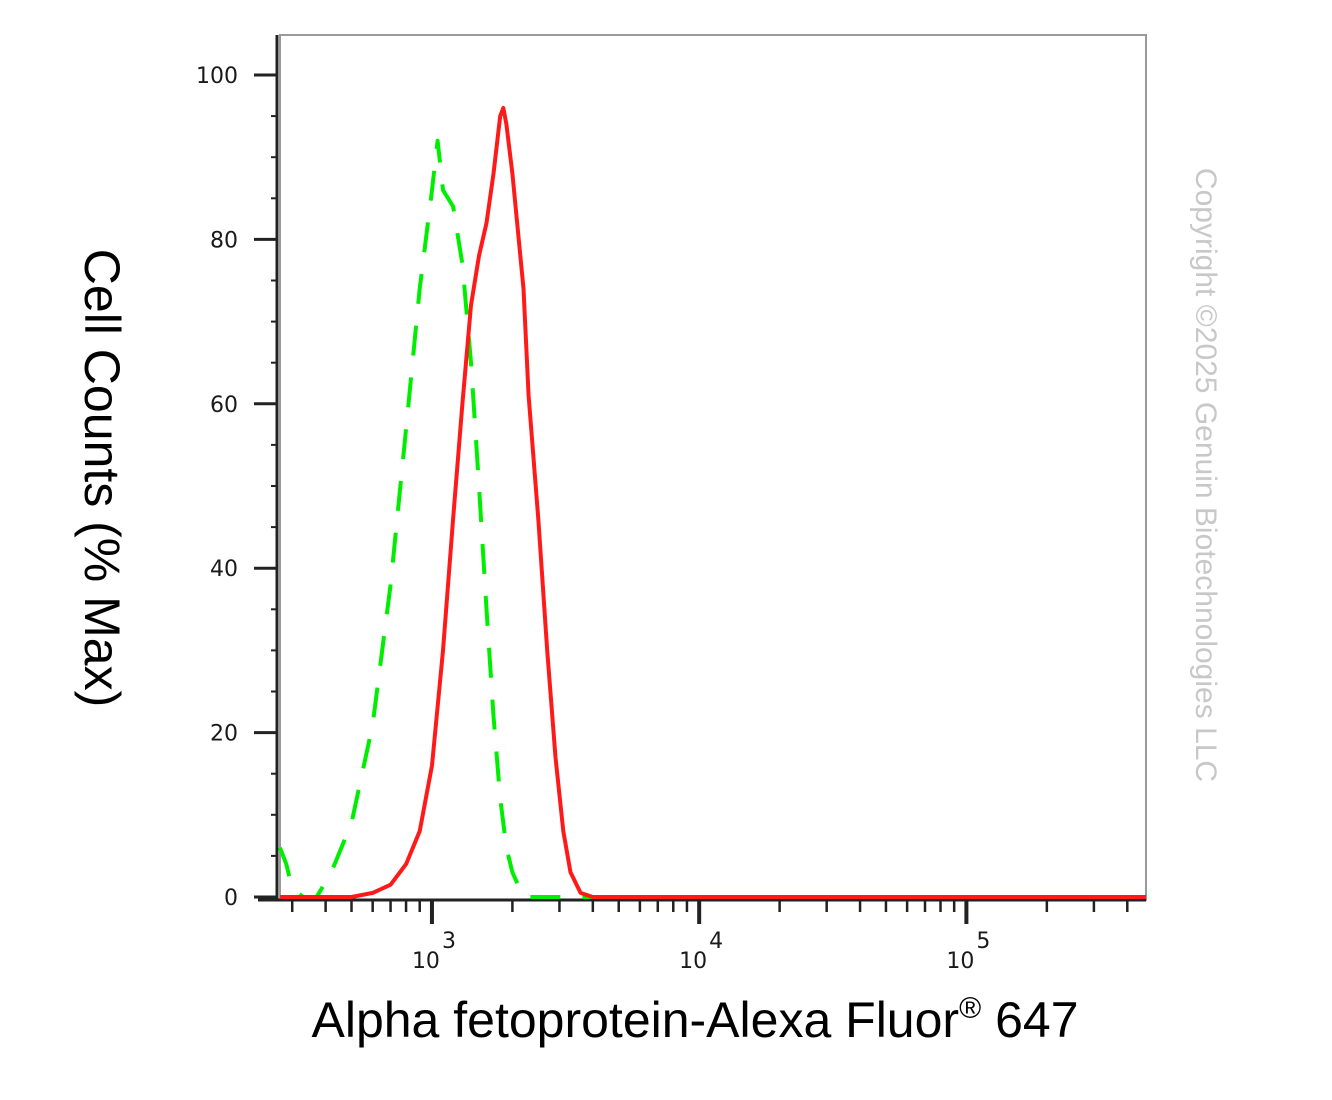 This screenshot has height=1100, width=1332. Describe the element at coordinates (224, 734) in the screenshot. I see `y-tick-label: 20` at that location.